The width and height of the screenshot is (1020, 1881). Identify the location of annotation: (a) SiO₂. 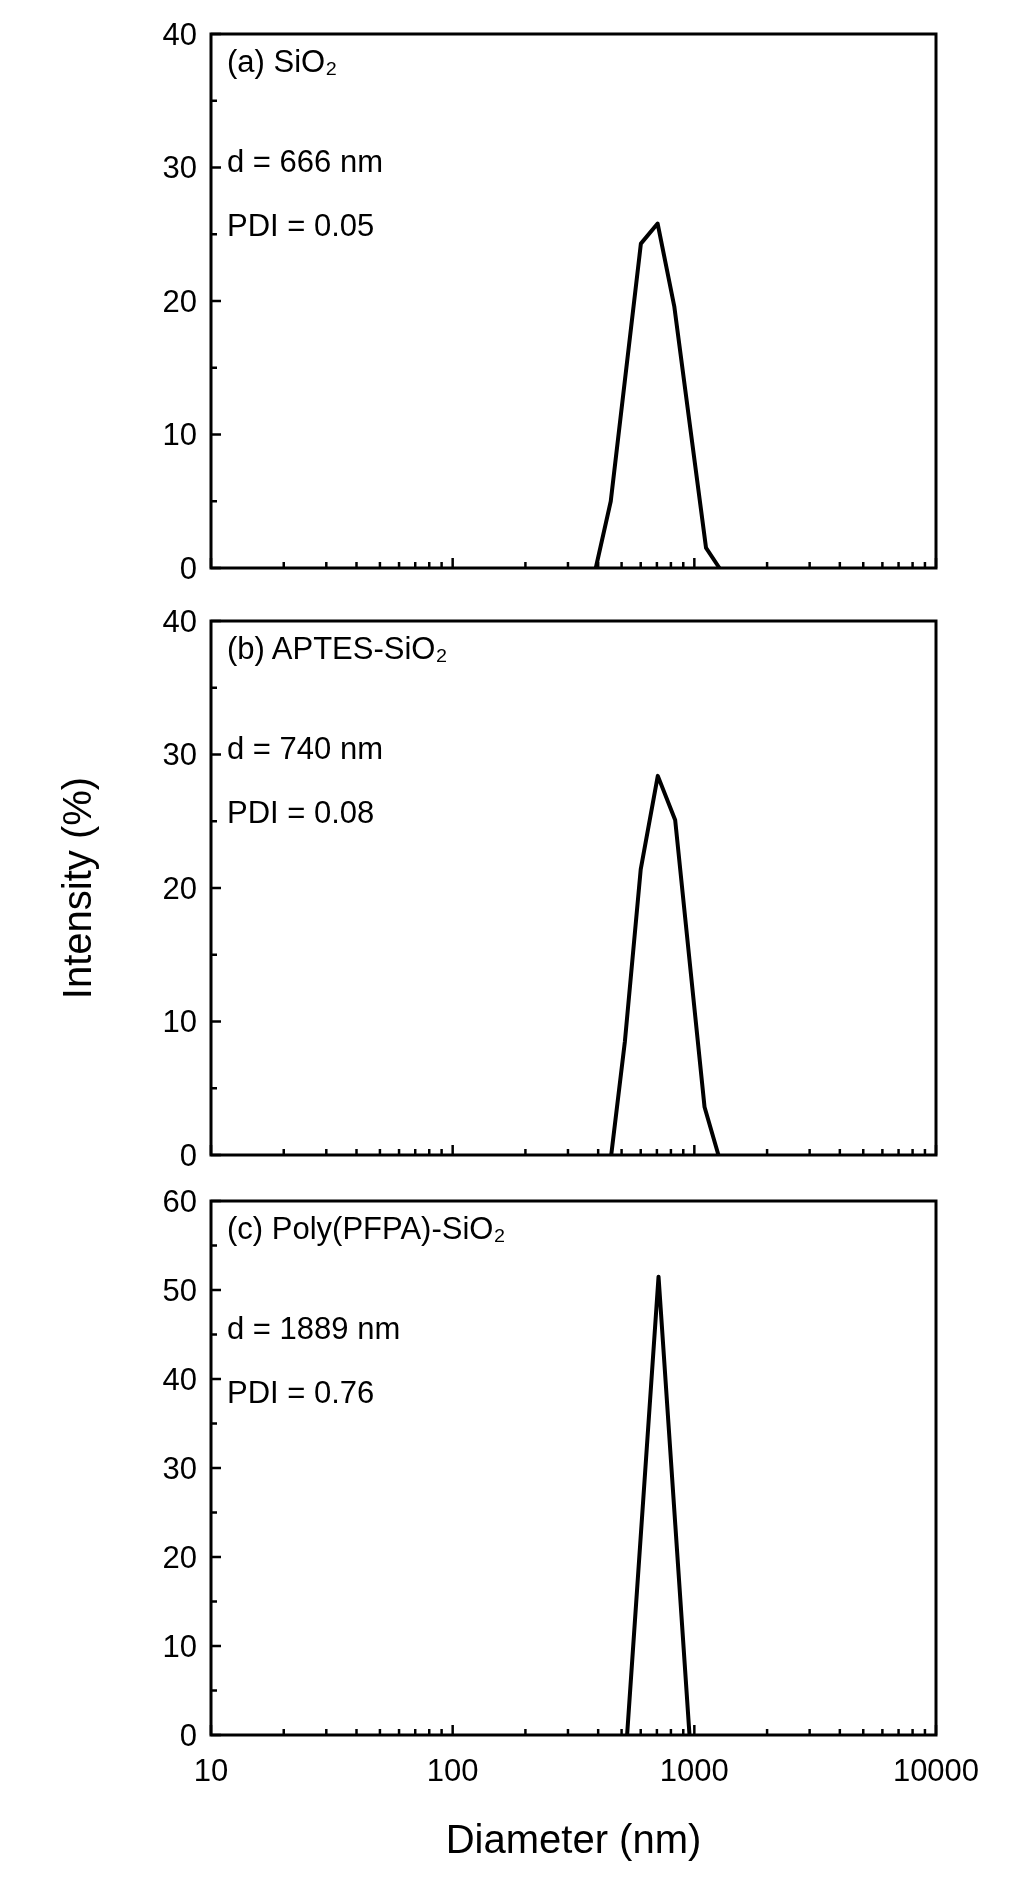
(282, 61).